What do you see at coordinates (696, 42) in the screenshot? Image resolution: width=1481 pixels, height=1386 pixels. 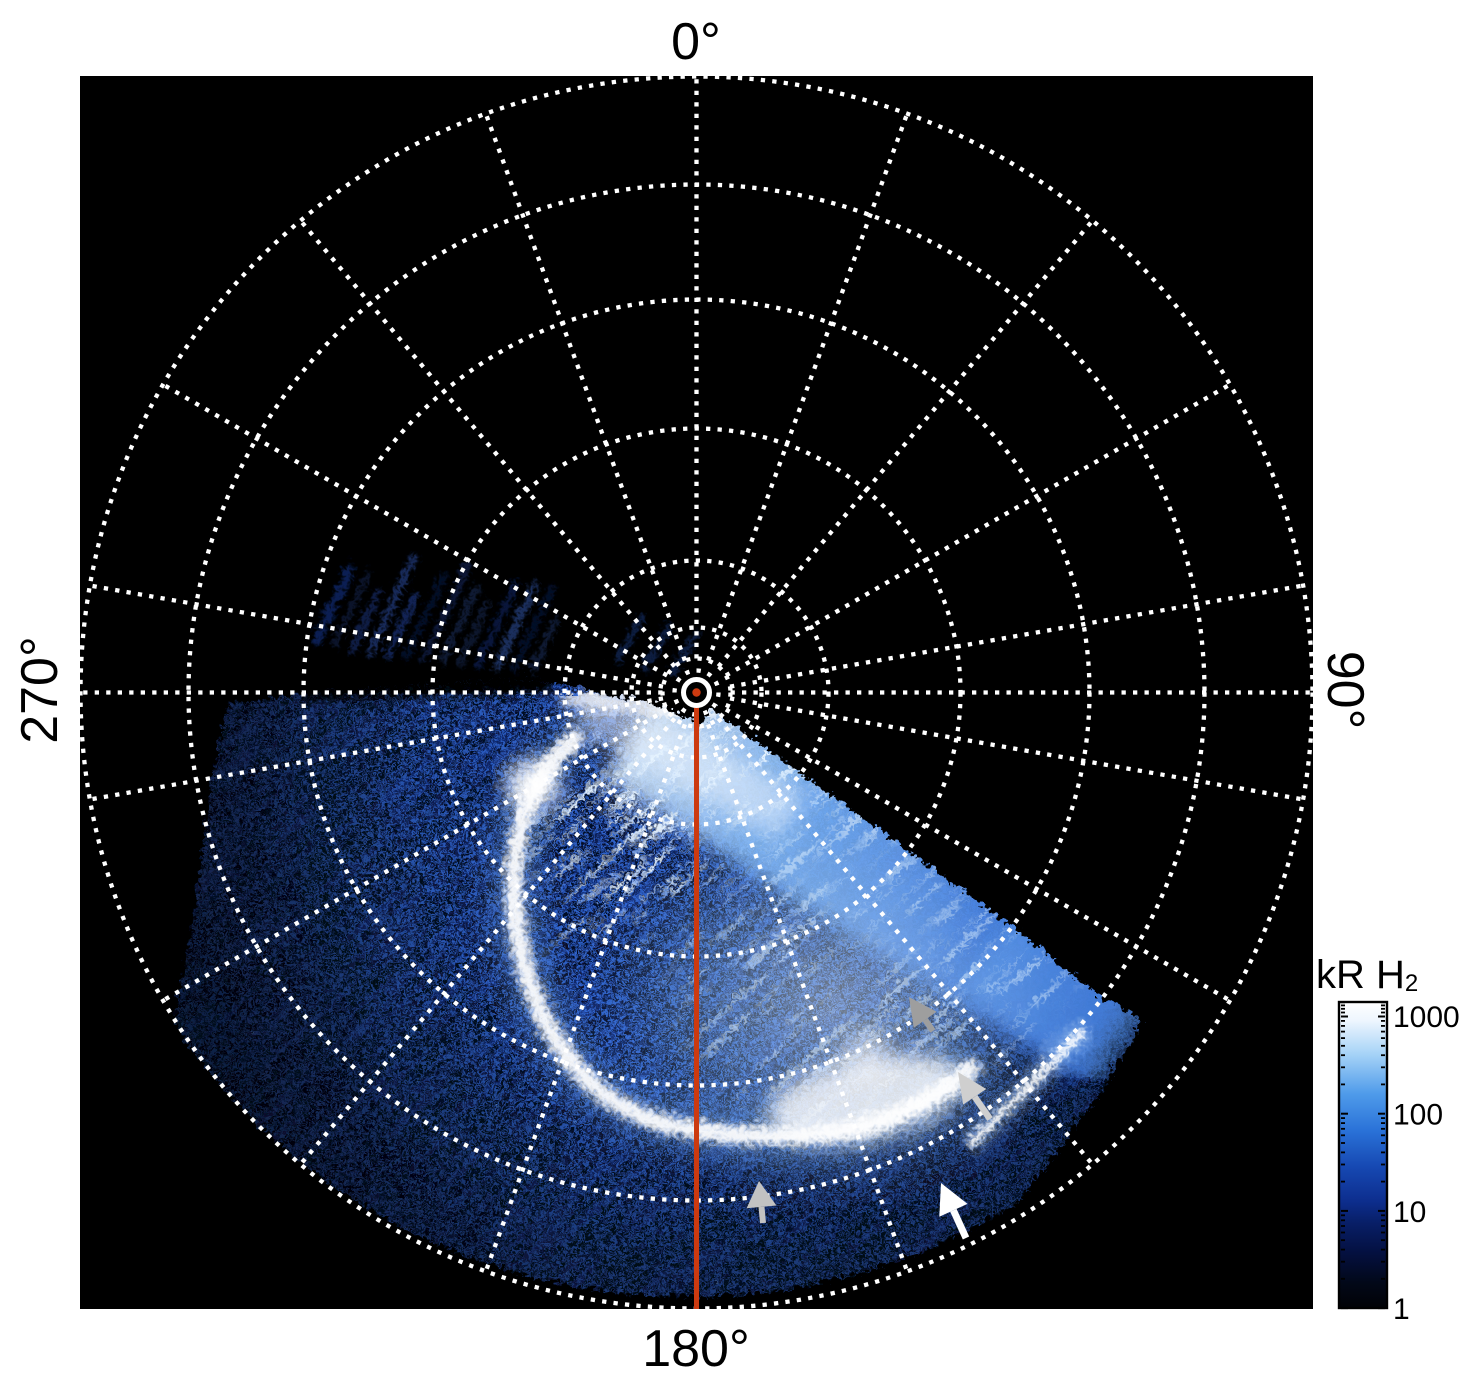 I see `svg-text: 0°` at bounding box center [696, 42].